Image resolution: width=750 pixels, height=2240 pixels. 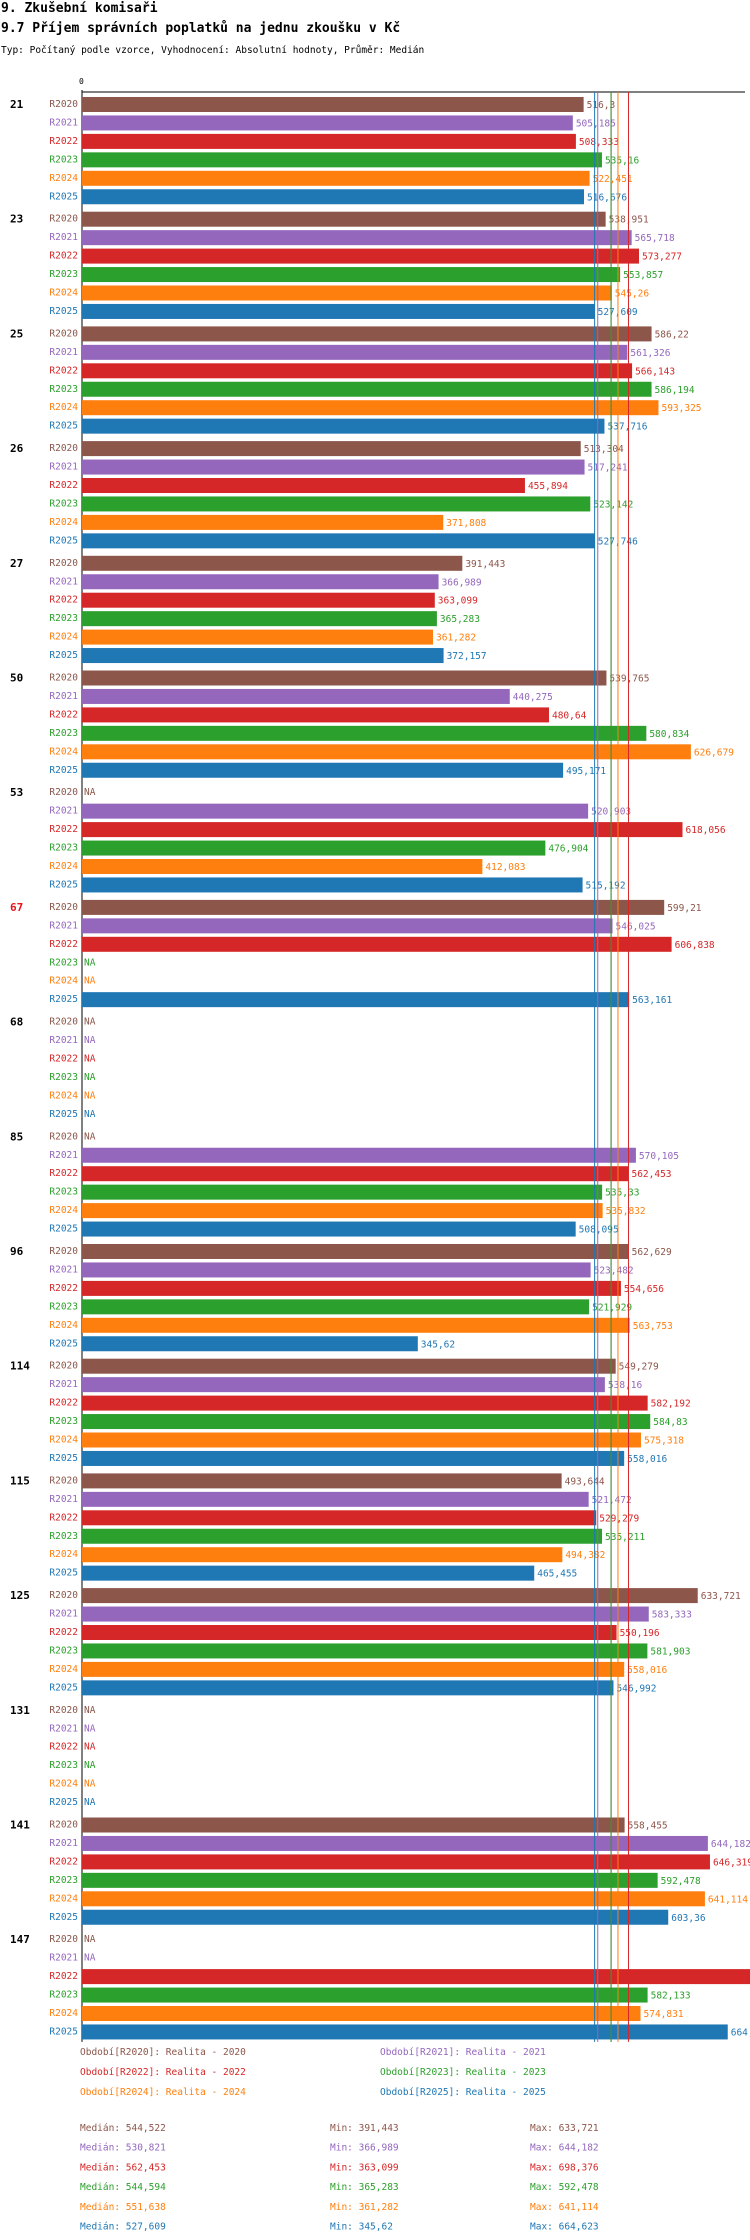 I want to click on value-label: 562,629, so click(x=652, y=1252).